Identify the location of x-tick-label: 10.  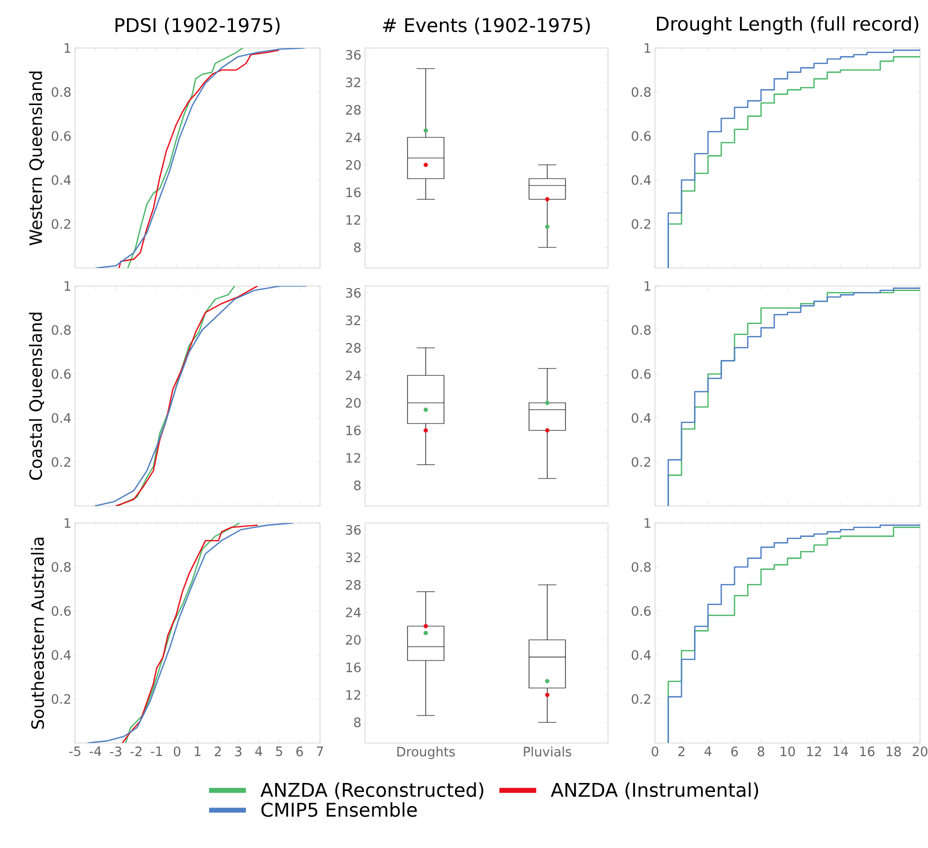
(787, 751).